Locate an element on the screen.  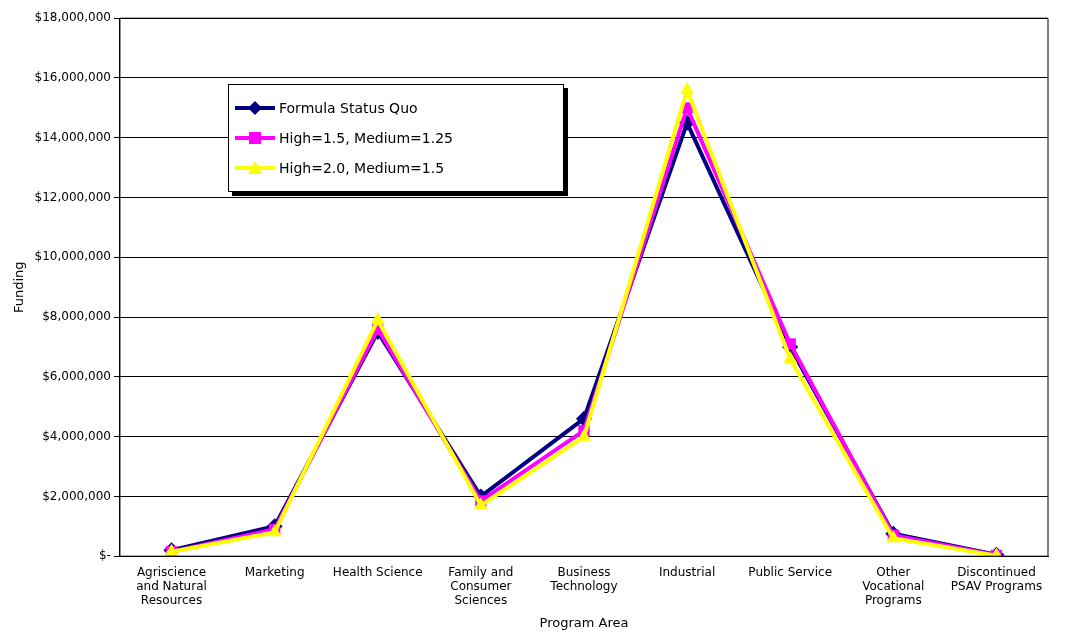
x-tick-label: Other Vocational Programs is located at coordinates (893, 586).